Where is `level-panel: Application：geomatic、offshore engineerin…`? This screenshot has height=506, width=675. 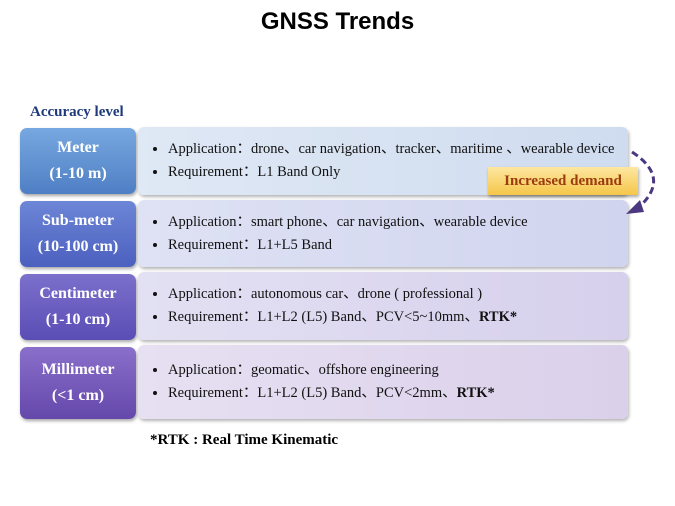
level-panel: Application：geomatic、offshore engineerin… is located at coordinates (383, 382).